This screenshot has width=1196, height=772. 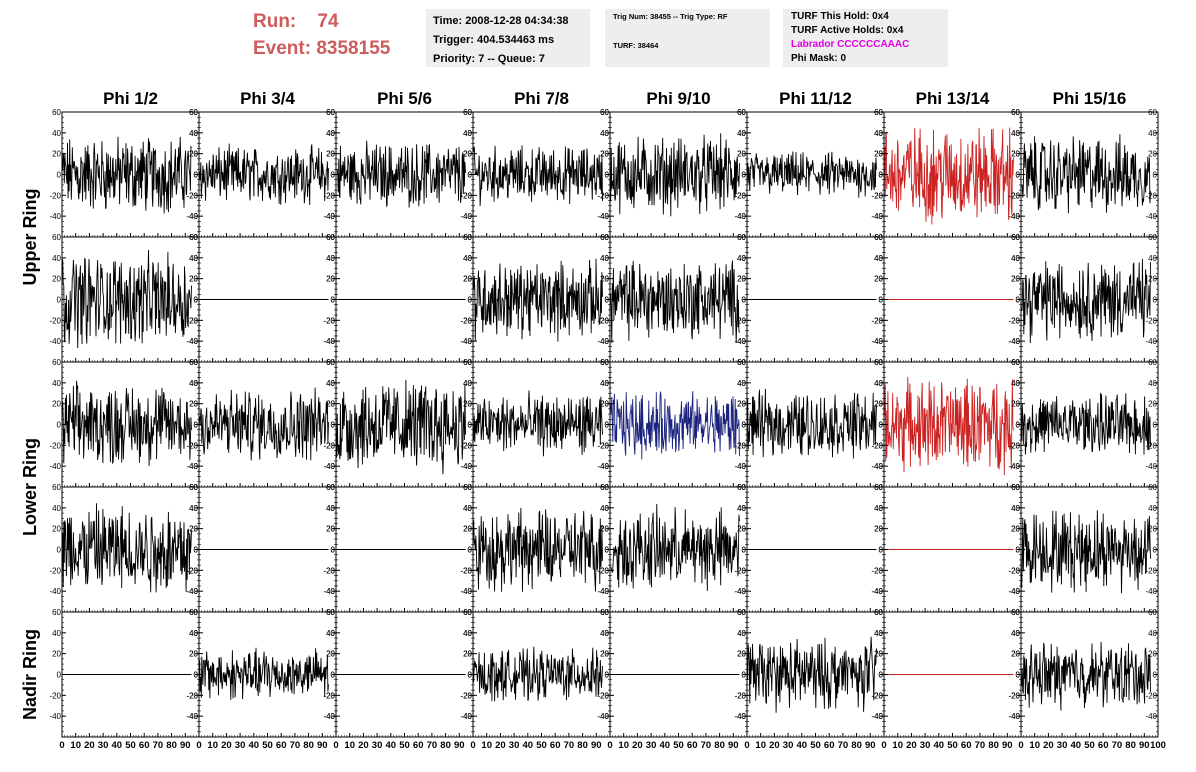 What do you see at coordinates (363, 745) in the screenshot?
I see `x-tick-label: 20` at bounding box center [363, 745].